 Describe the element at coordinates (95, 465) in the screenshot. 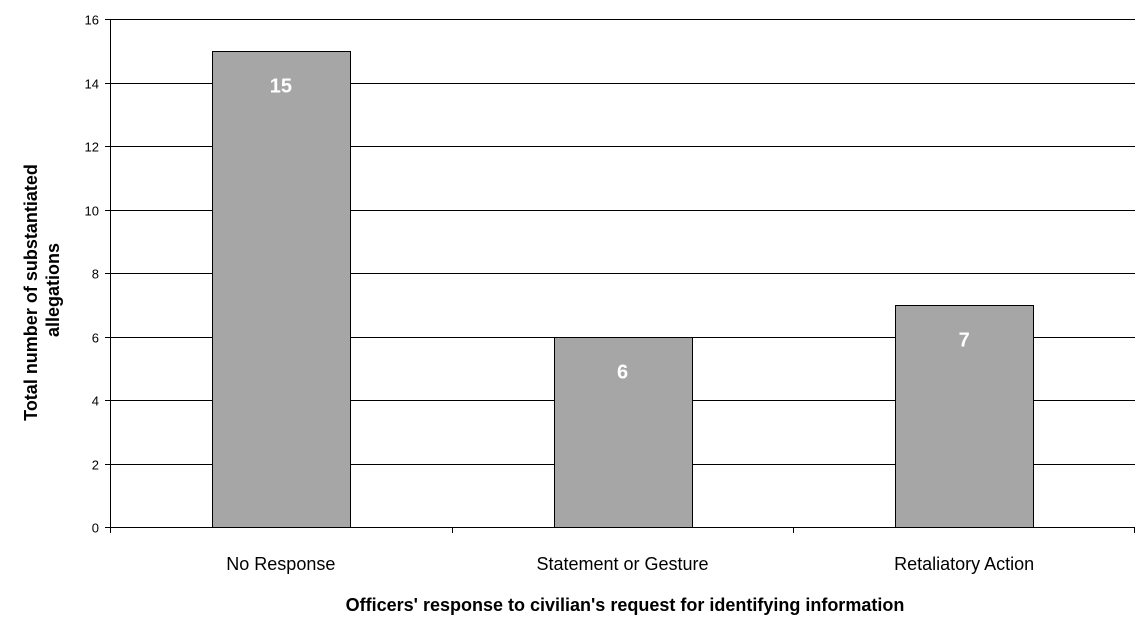

I see `y-tick-label-1: 2` at that location.